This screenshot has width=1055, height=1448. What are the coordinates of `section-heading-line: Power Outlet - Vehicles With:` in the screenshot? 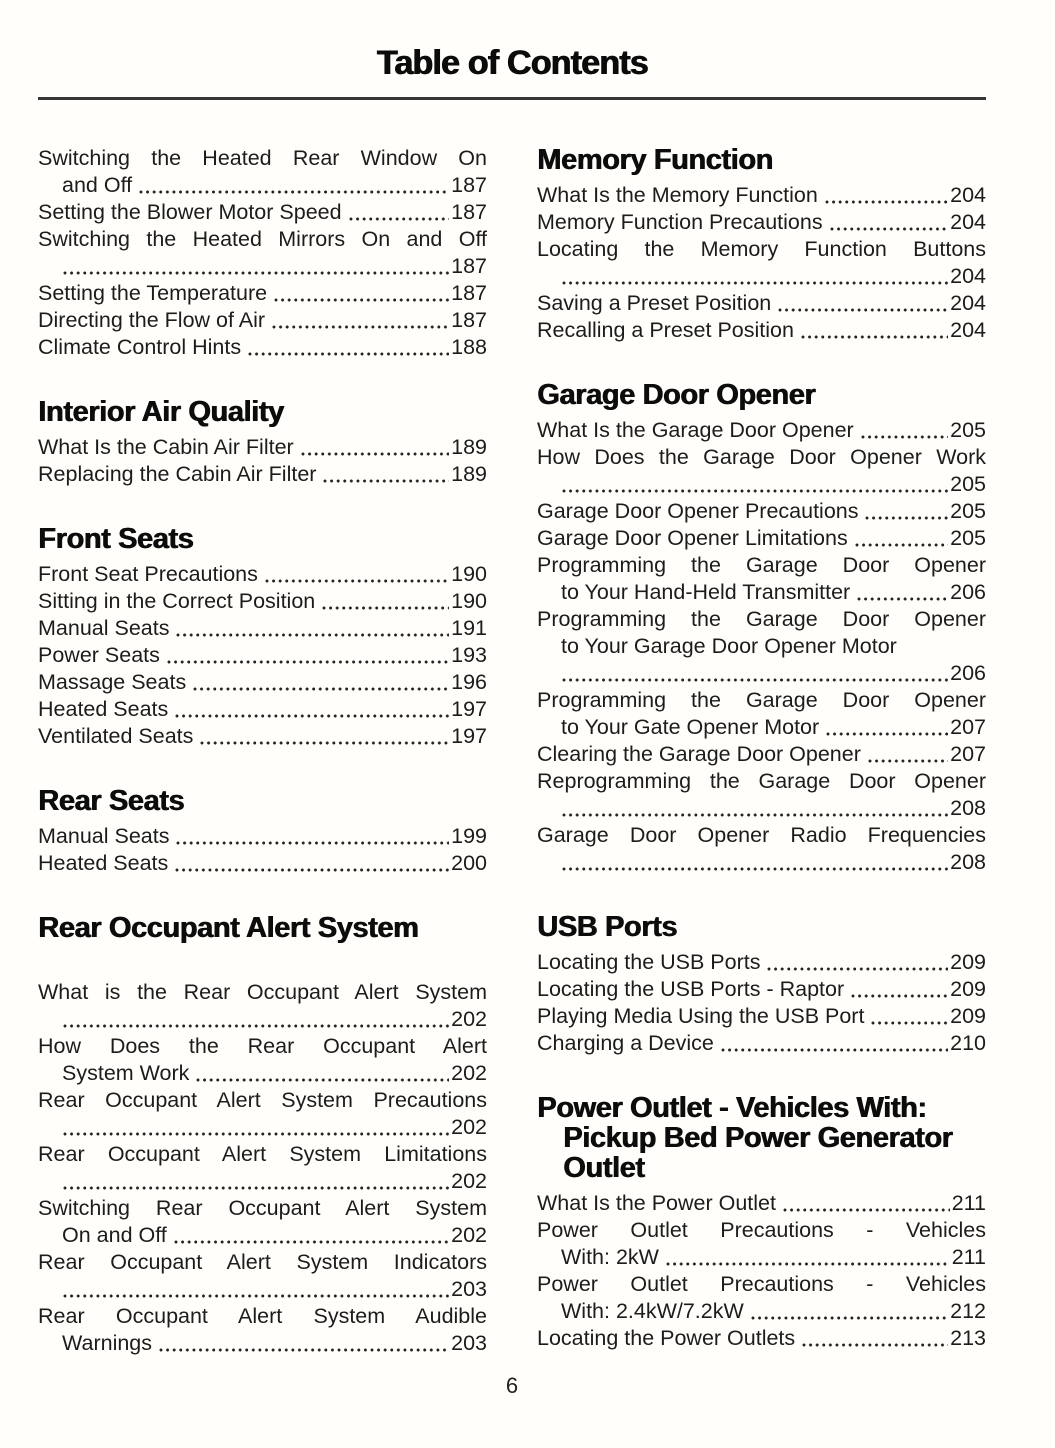 It's located at (732, 1107).